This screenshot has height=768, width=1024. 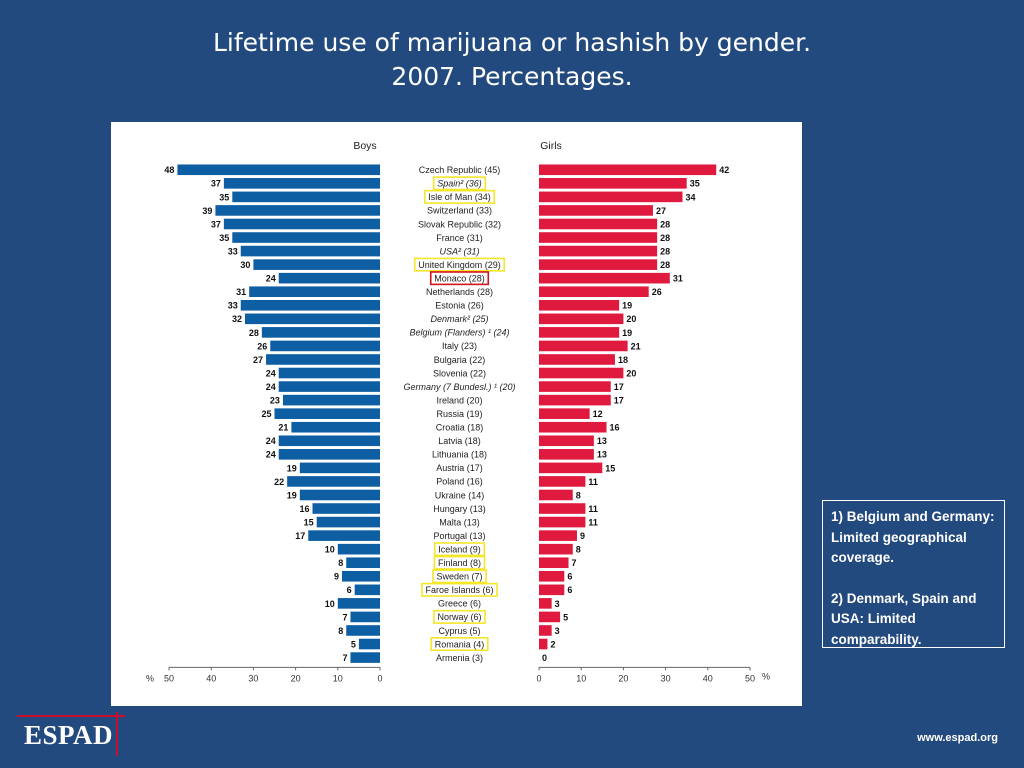 What do you see at coordinates (279, 482) in the screenshot?
I see `boys-value-label: 22` at bounding box center [279, 482].